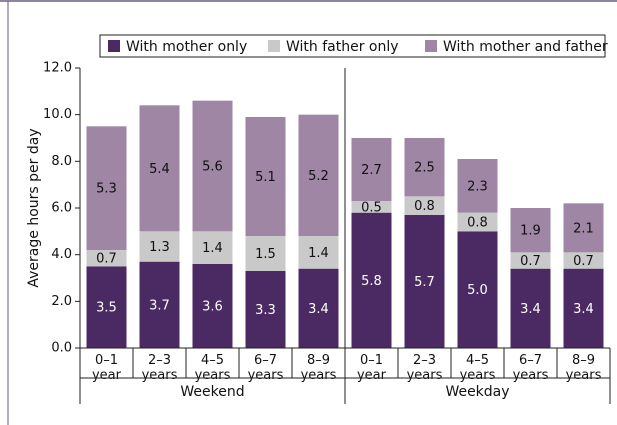  I want to click on data-label: 2.3, so click(477, 186).